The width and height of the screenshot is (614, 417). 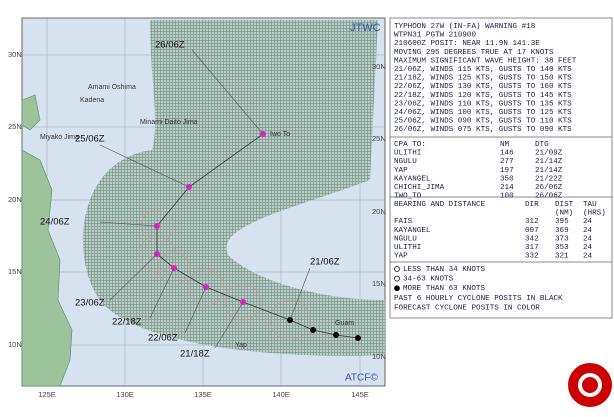 I want to click on bearing-cell: 317, so click(x=532, y=248).